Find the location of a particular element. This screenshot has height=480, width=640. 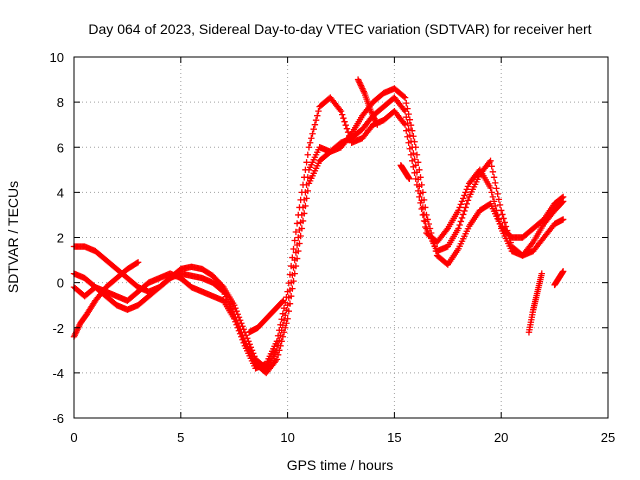

y-tick-label: -2 is located at coordinates (58, 328).